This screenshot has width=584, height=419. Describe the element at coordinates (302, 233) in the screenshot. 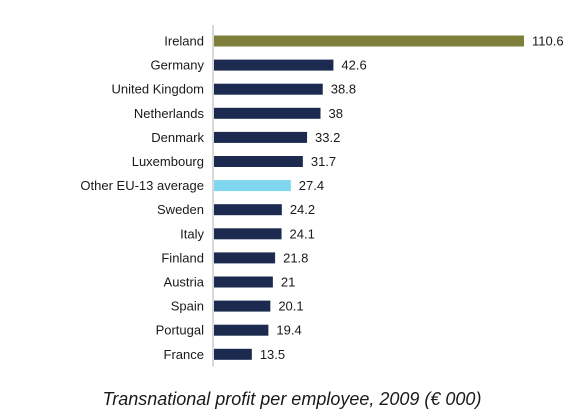

I see `bar-value-label: 24.1` at that location.